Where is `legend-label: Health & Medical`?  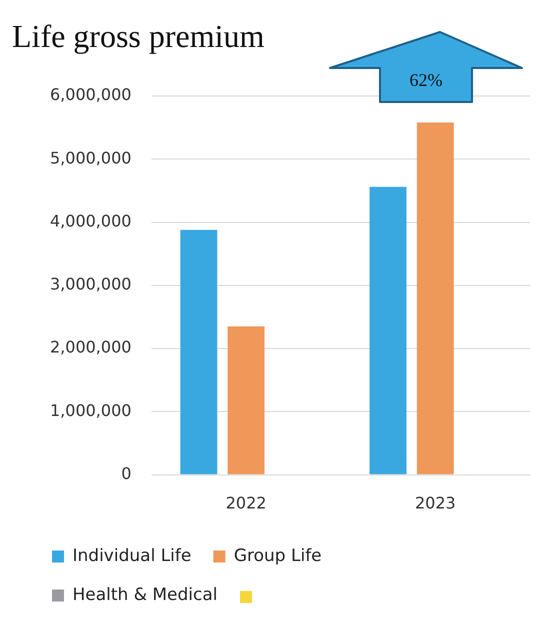 legend-label: Health & Medical is located at coordinates (145, 594).